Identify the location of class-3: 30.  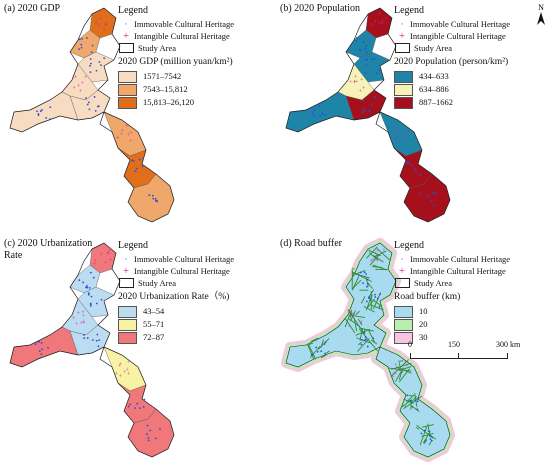
(452, 337).